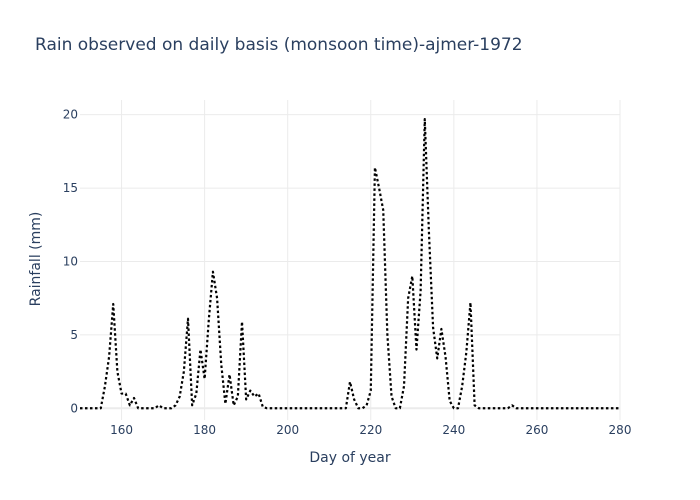 The width and height of the screenshot is (700, 500). I want to click on x-axis-ticks: 160 180 200 220 240 260 280, so click(370, 430).